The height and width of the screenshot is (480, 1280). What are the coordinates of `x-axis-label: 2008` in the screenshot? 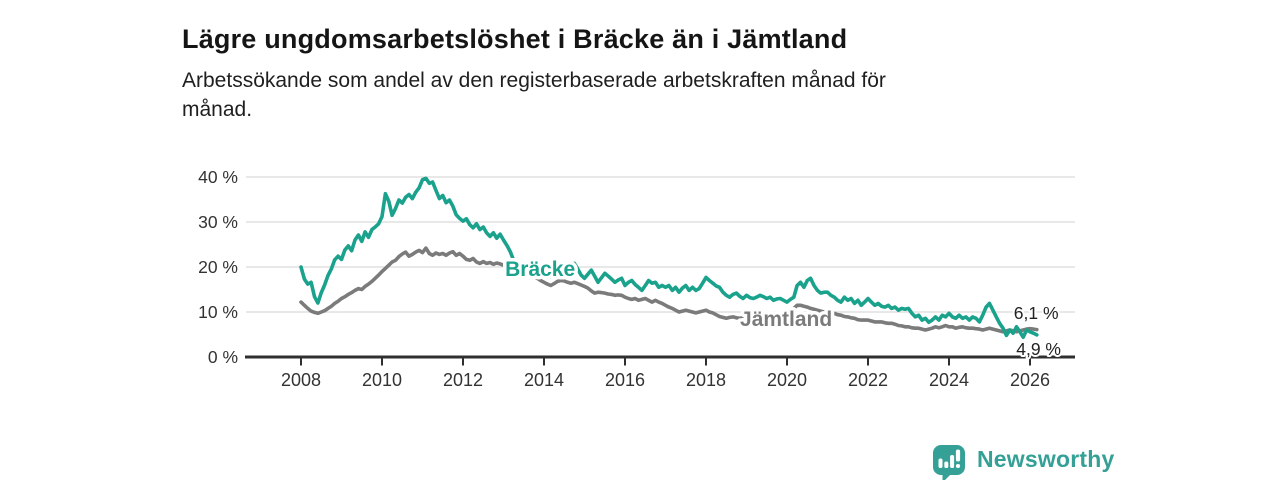 It's located at (301, 380).